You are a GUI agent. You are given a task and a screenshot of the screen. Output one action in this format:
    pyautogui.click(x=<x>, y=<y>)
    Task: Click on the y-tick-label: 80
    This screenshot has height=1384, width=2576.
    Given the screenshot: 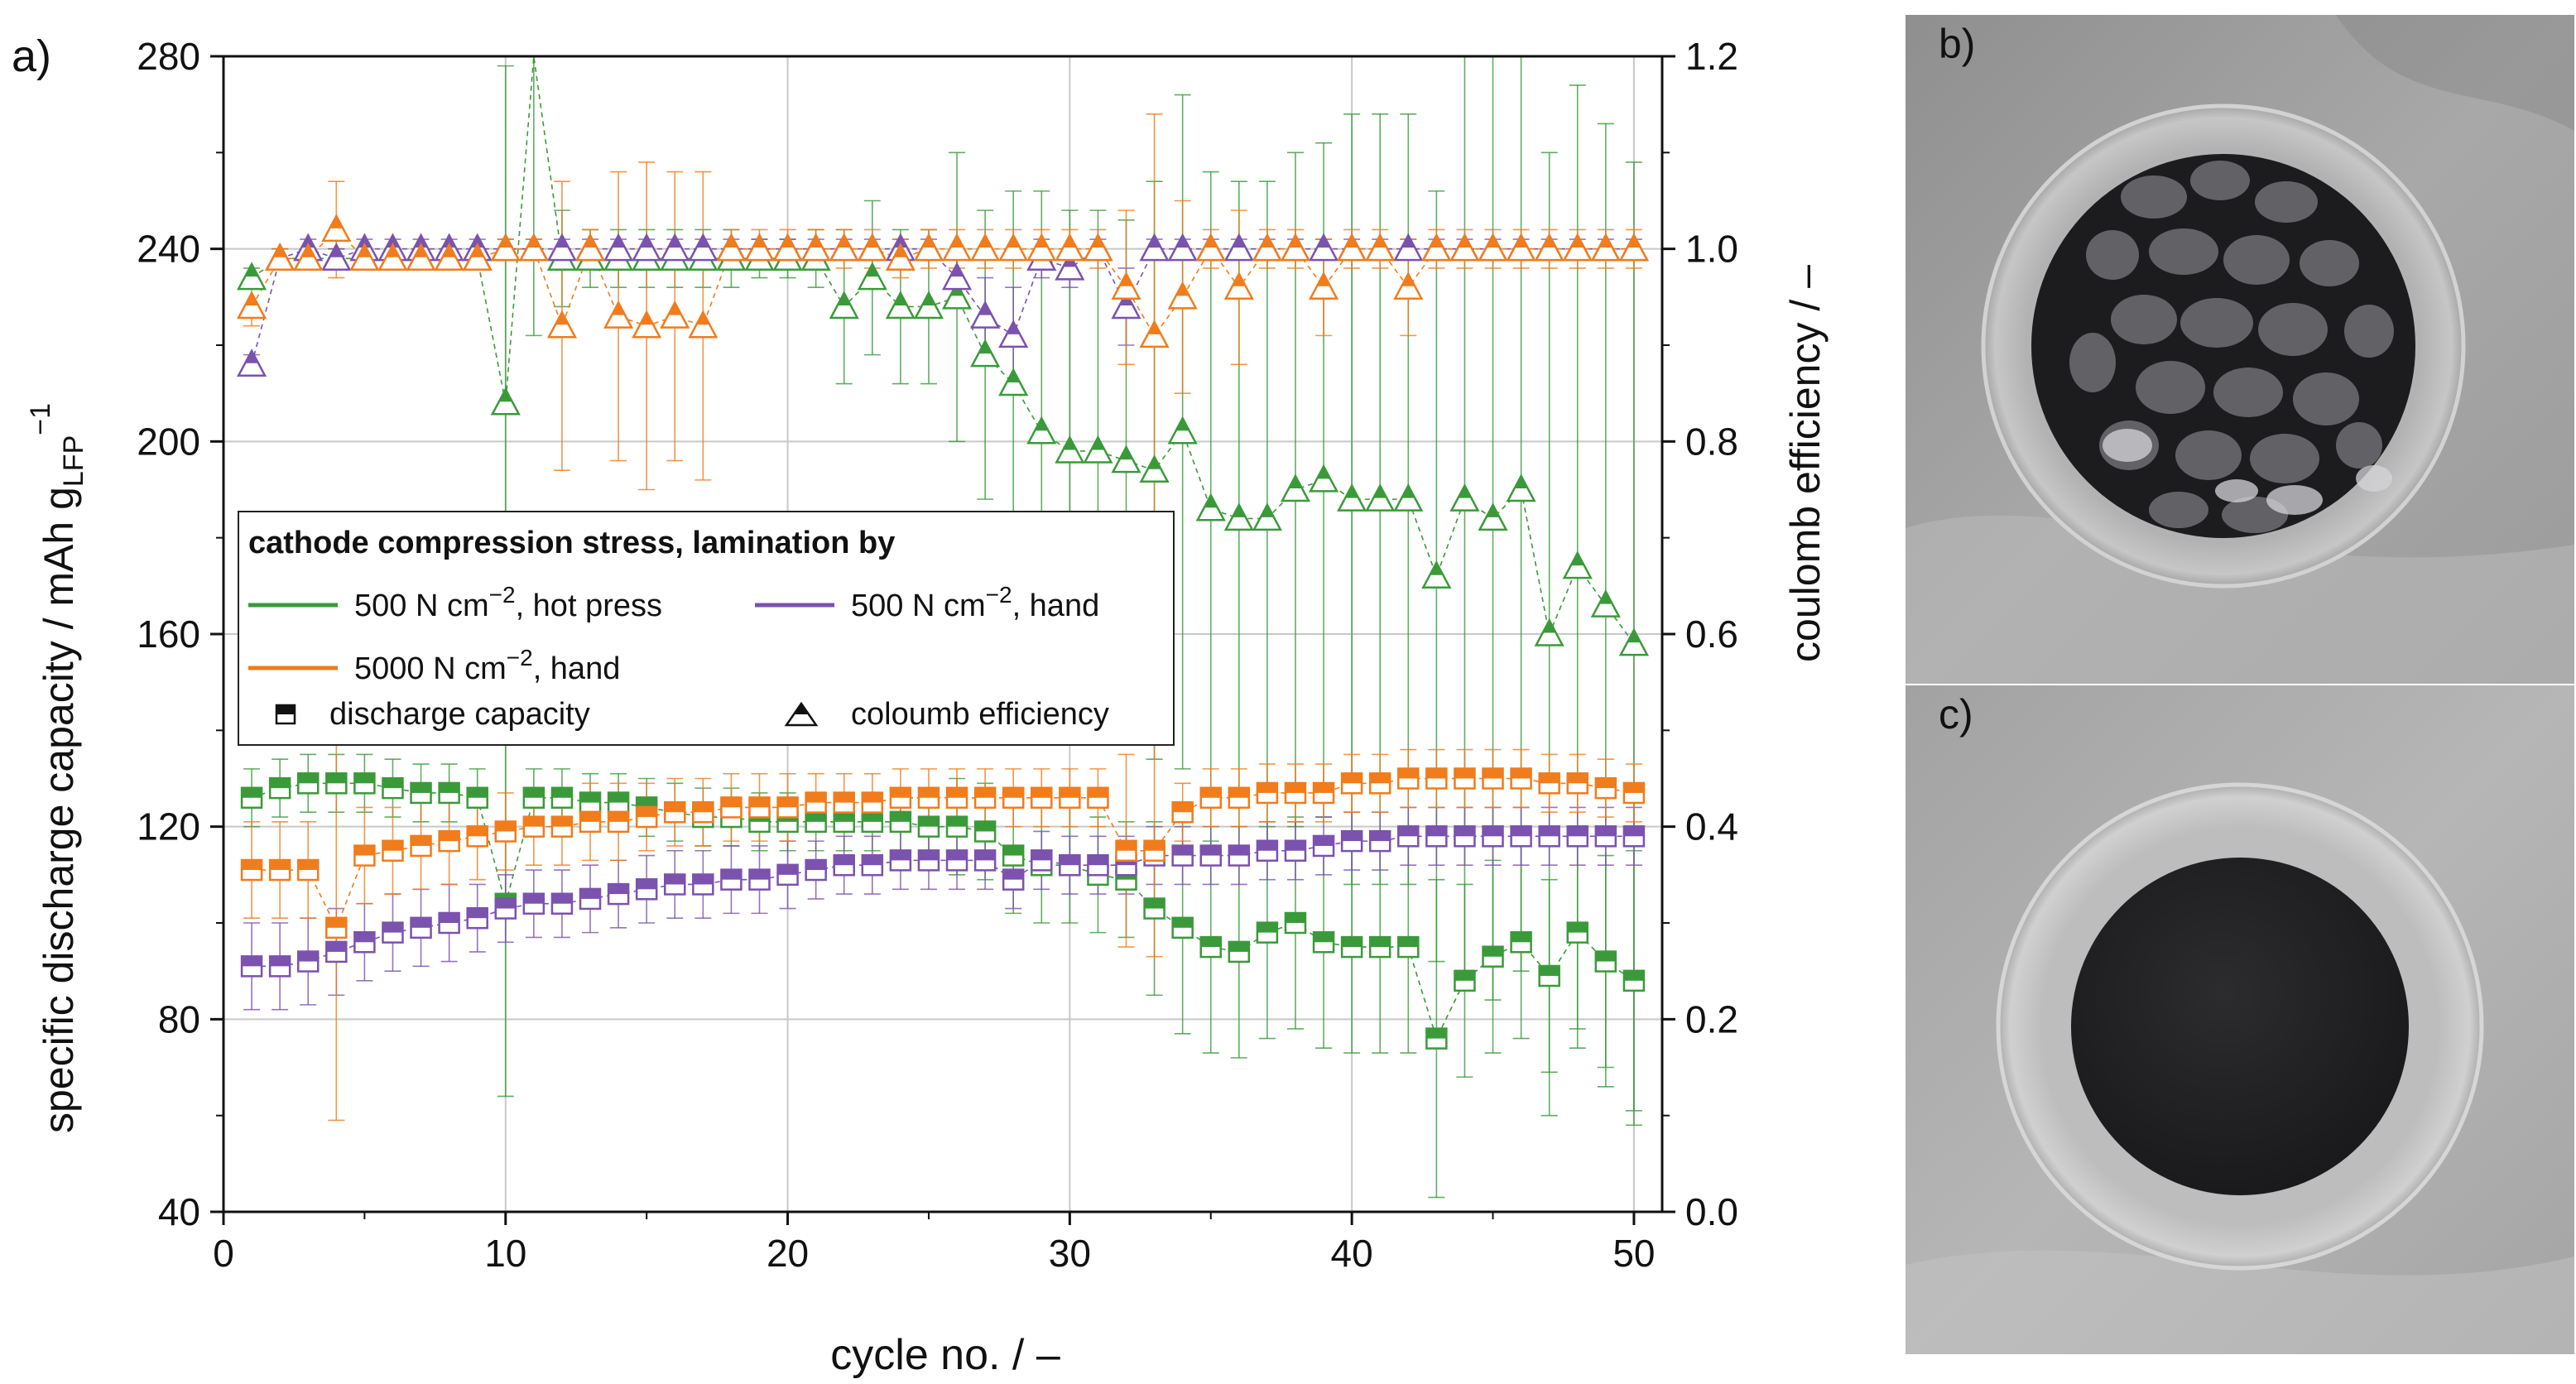 What is the action you would take?
    pyautogui.click(x=179, y=1018)
    